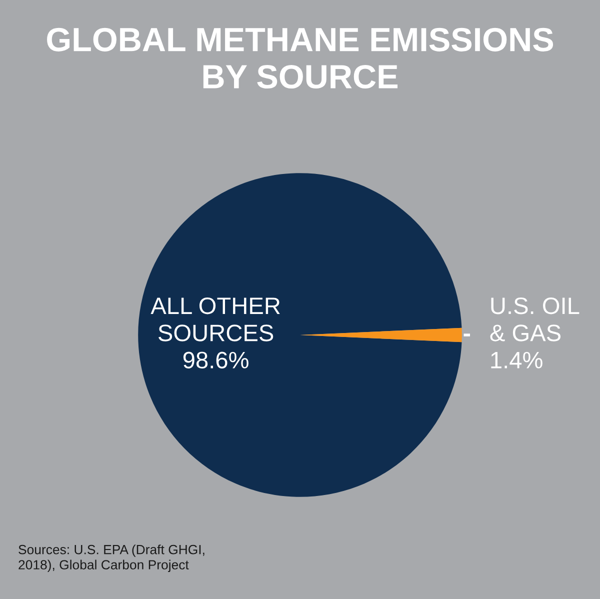 The width and height of the screenshot is (600, 599). Describe the element at coordinates (215, 319) in the screenshot. I see `slice-label: ALL OTHER SOURCES` at that location.